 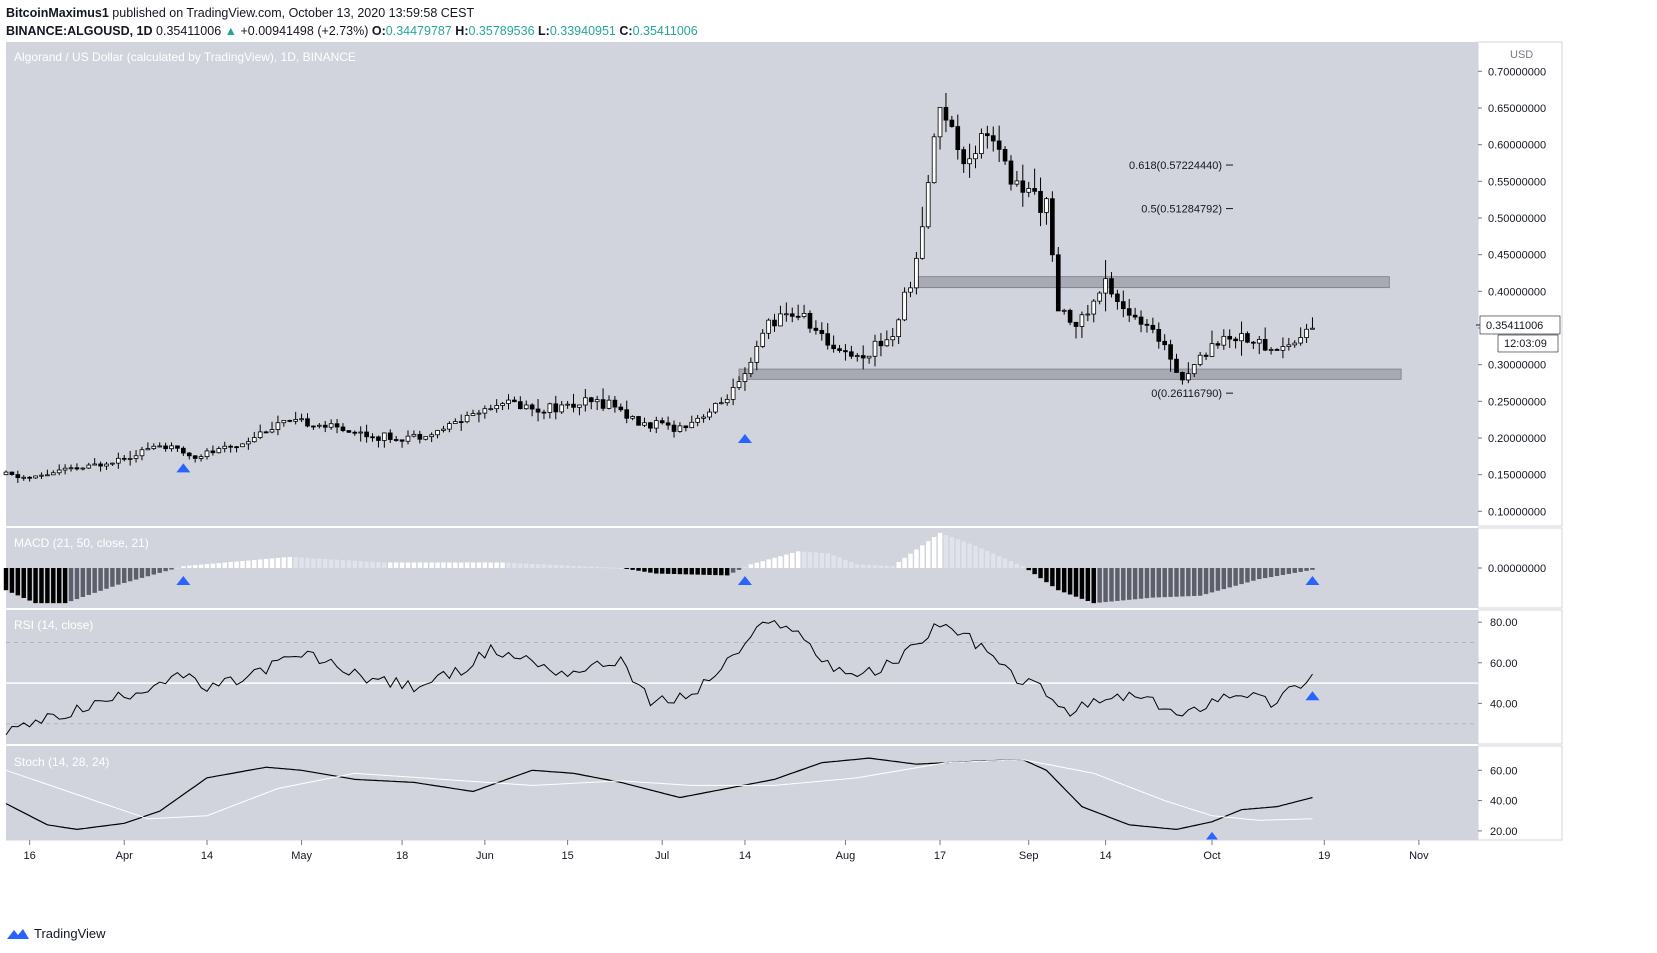 What do you see at coordinates (1504, 704) in the screenshot?
I see `rsi-tick-label: 40.00` at bounding box center [1504, 704].